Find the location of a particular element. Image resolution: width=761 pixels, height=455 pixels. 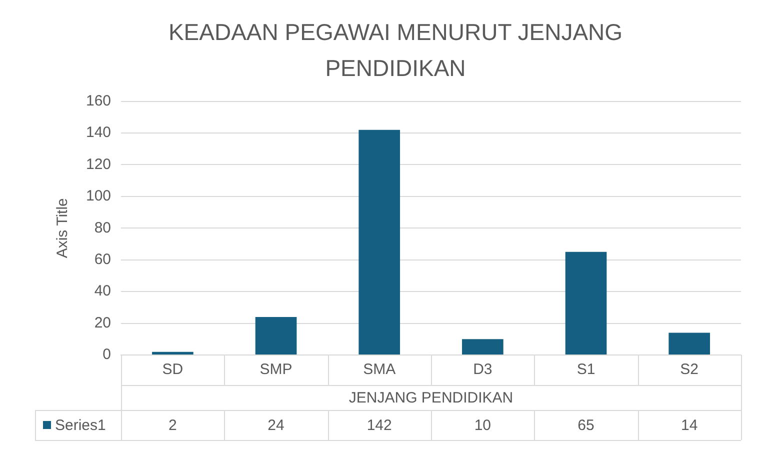

x-tick-label: S2 is located at coordinates (689, 369).